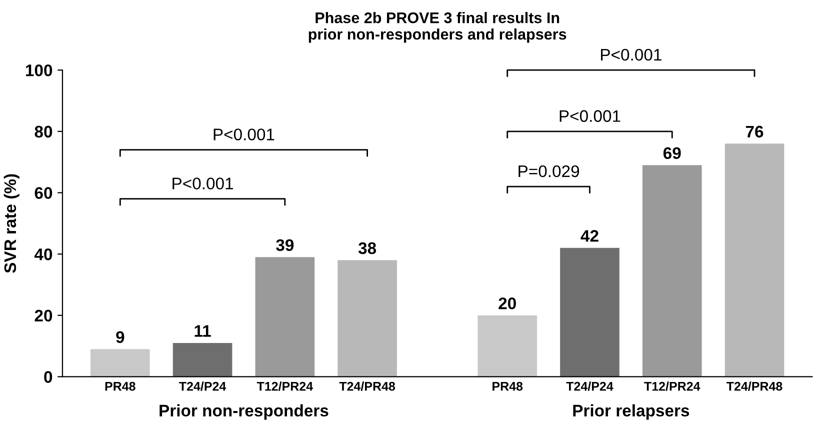 The image size is (833, 438). I want to click on y-tick-label: 20, so click(43, 316).